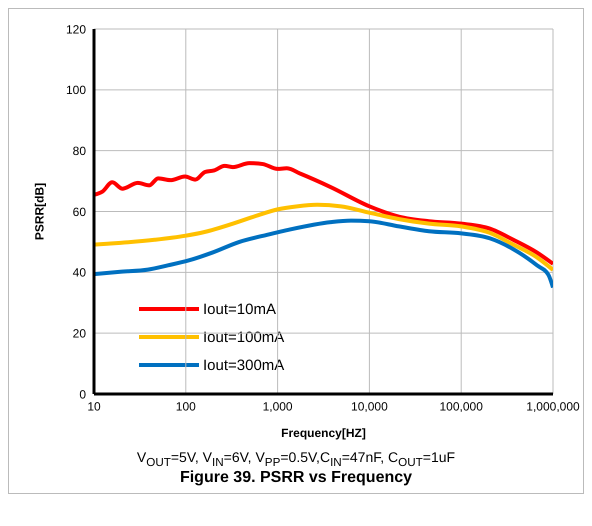 This screenshot has width=592, height=526. What do you see at coordinates (243, 337) in the screenshot?
I see `legend-label: Iout=100mA` at bounding box center [243, 337].